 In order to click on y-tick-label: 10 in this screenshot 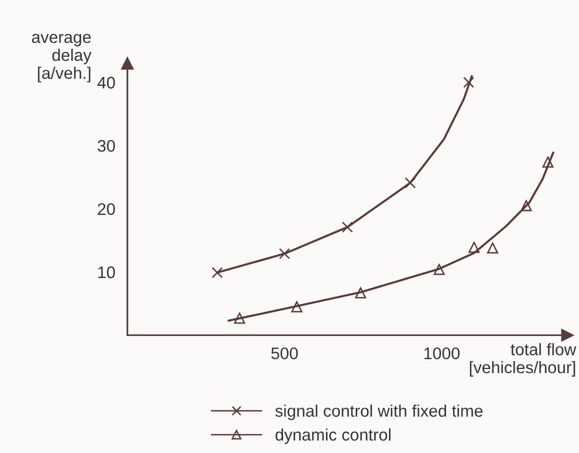, I will do `click(106, 272)`.